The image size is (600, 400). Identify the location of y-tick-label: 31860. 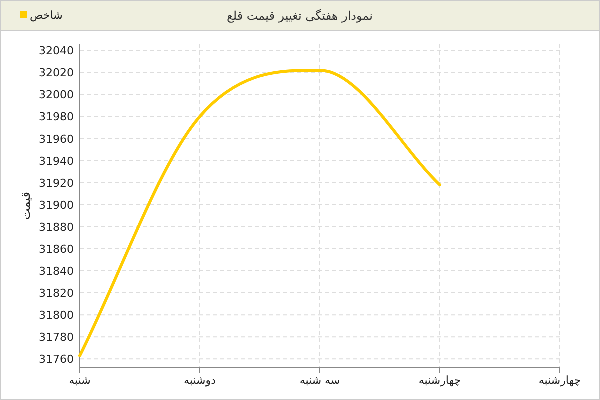
(56, 249).